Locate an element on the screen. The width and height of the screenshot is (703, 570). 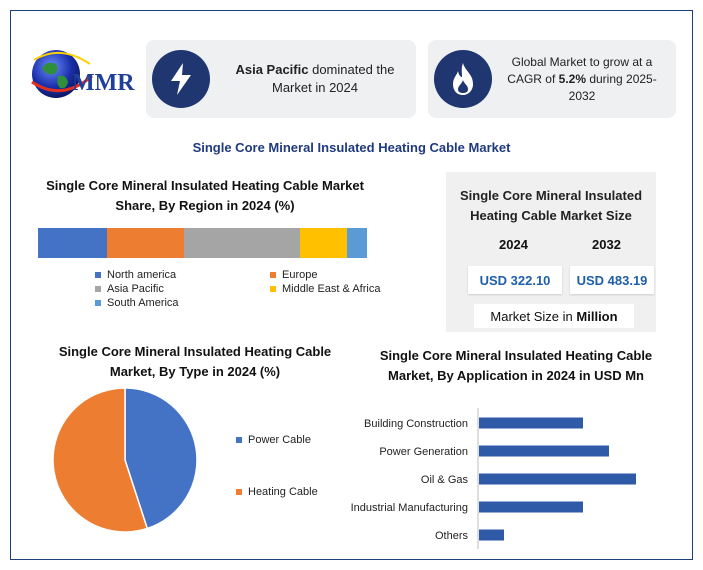
cagr-pre: Global Market to grow at a CAGR of is located at coordinates (580, 70).